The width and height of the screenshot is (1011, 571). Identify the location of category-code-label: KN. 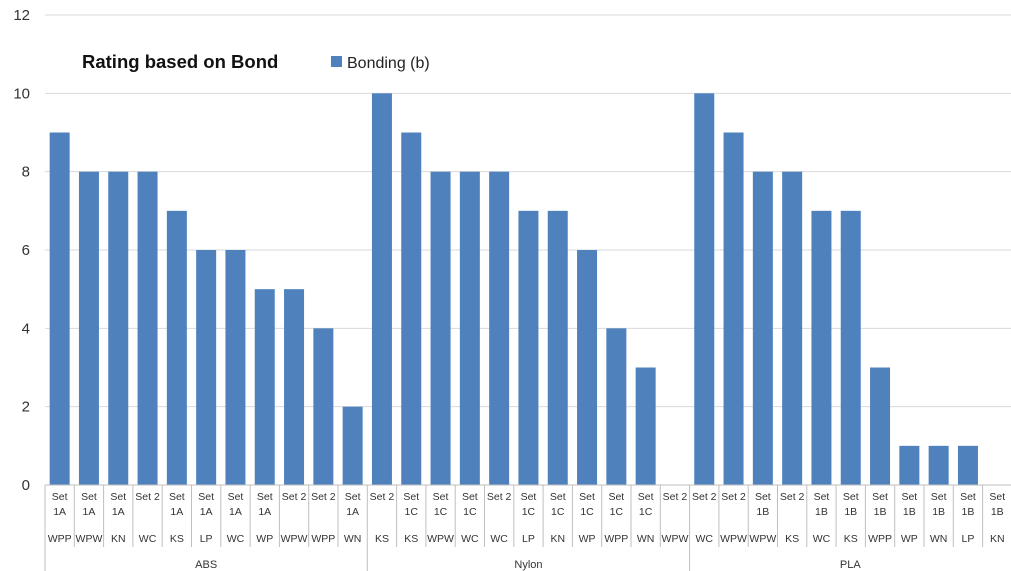
(118, 539).